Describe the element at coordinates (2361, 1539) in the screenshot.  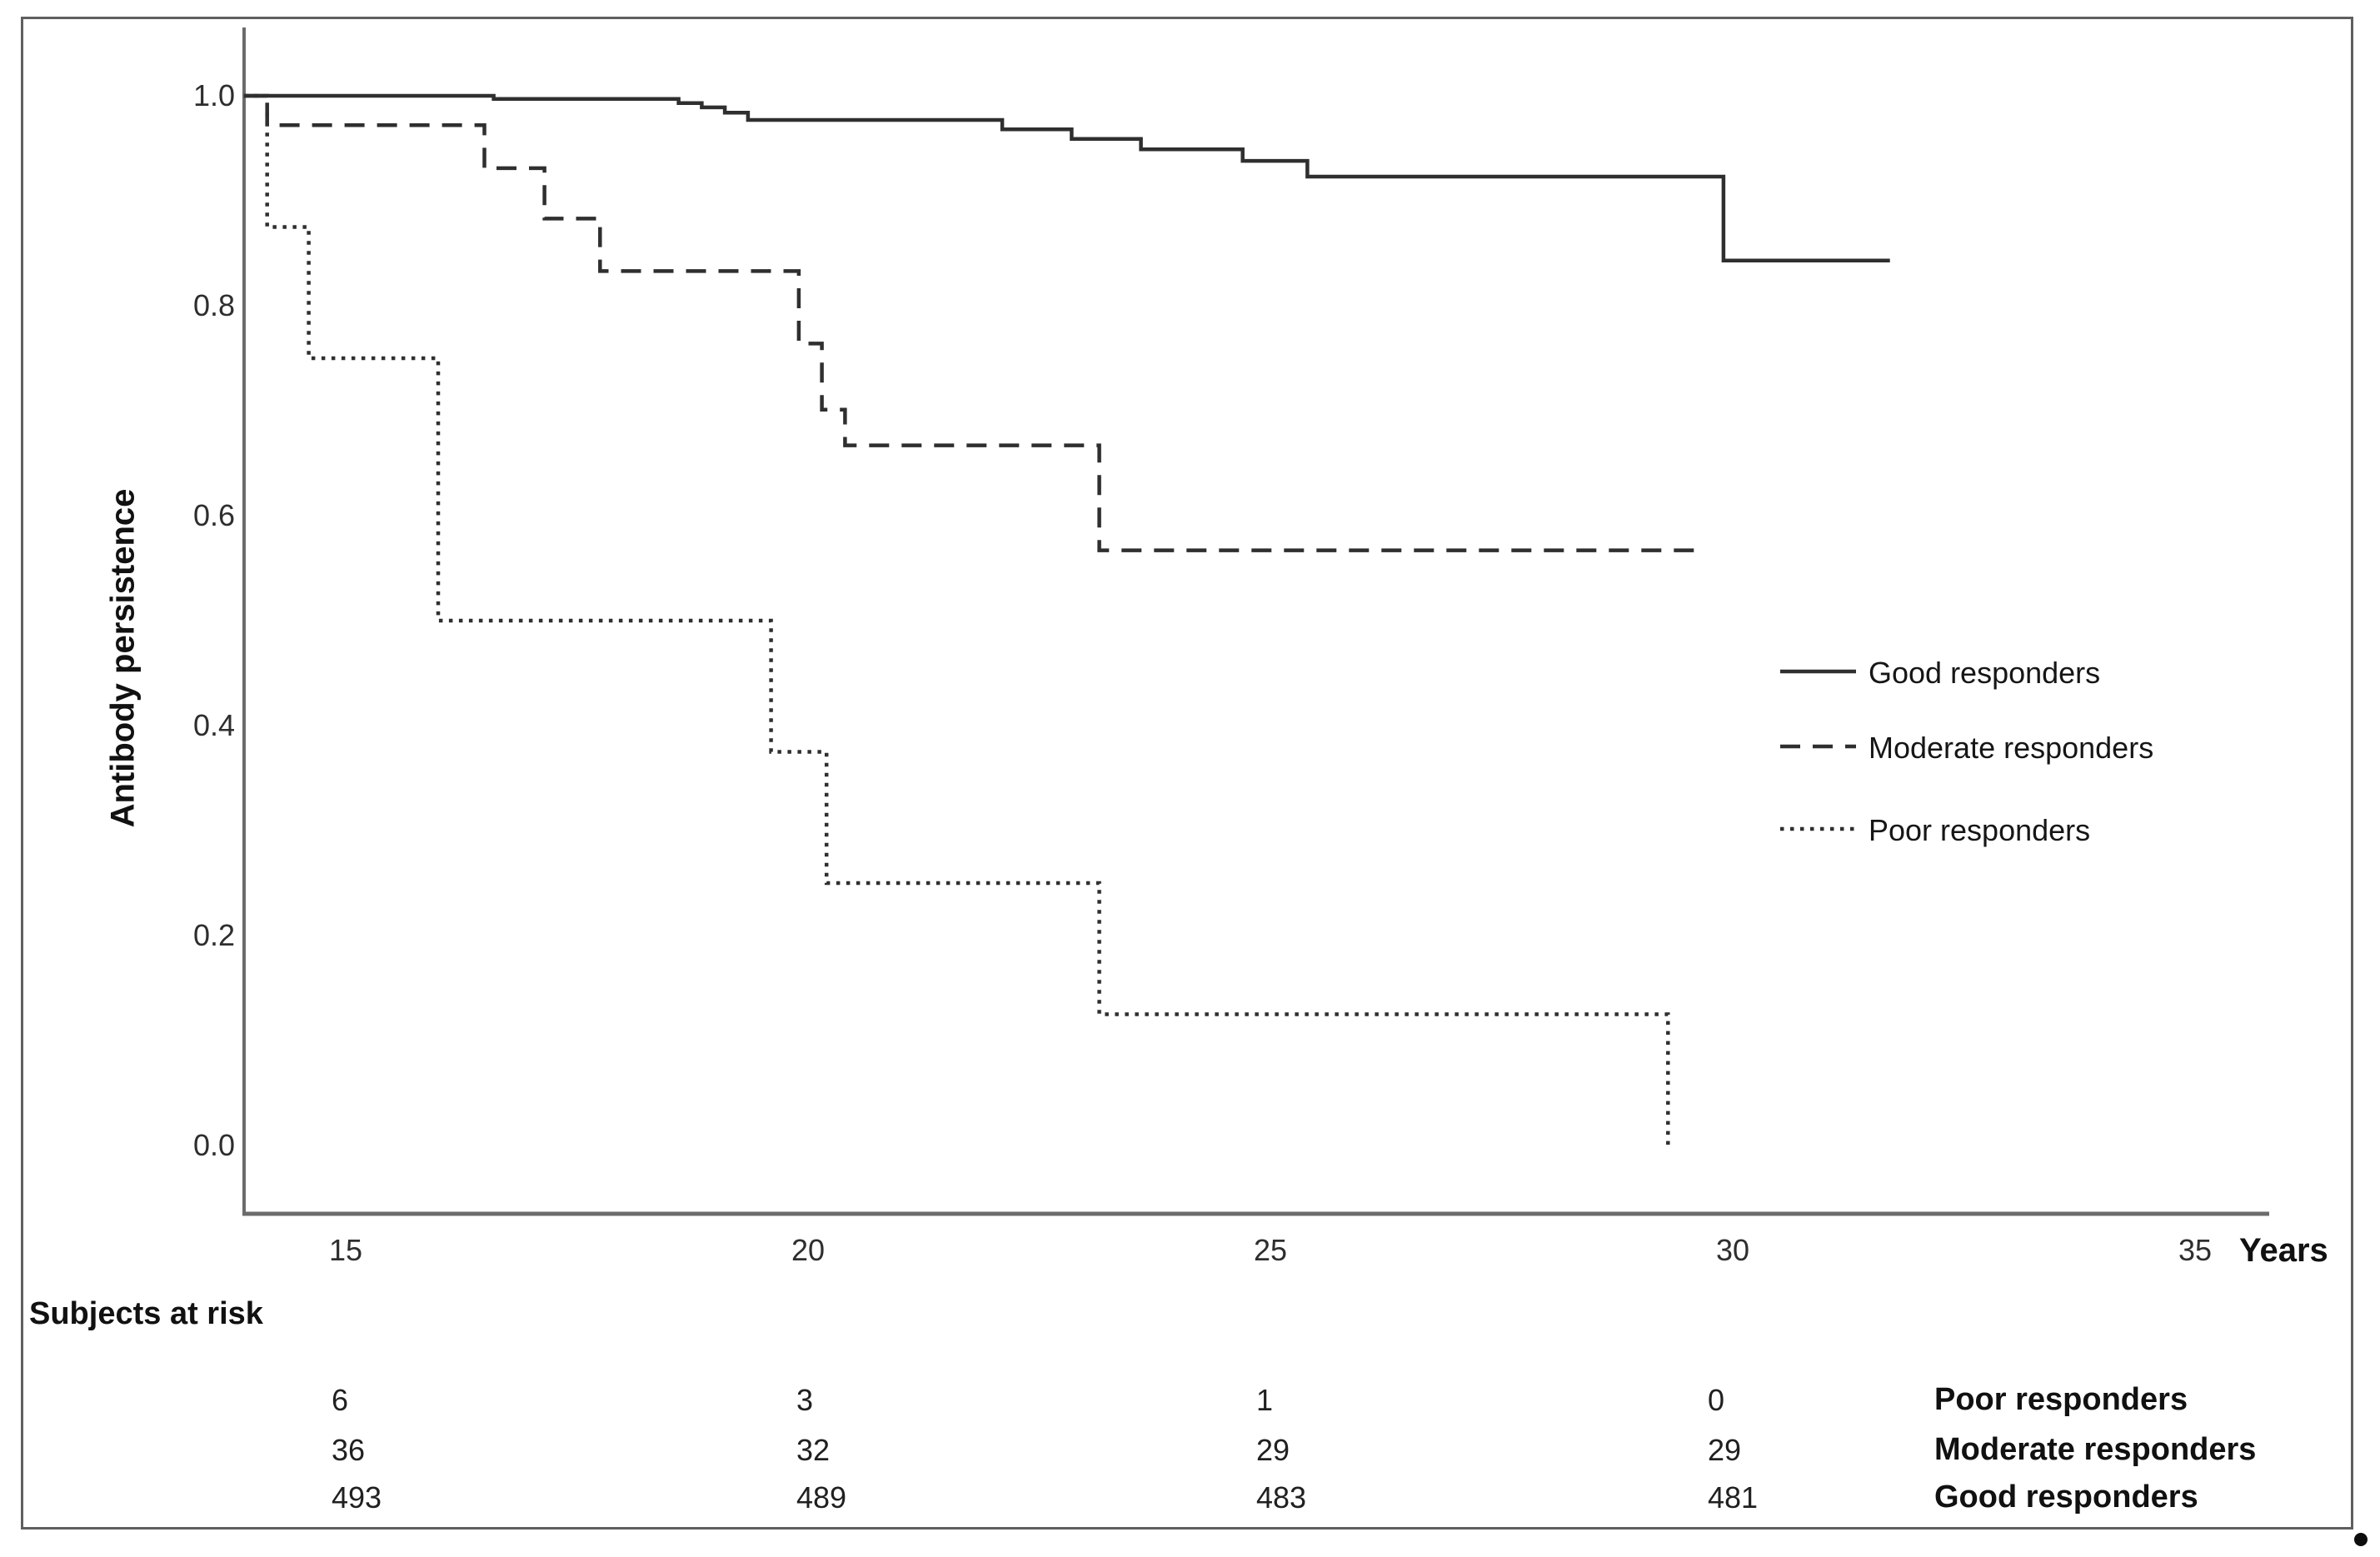
I see `caption-period-dot` at that location.